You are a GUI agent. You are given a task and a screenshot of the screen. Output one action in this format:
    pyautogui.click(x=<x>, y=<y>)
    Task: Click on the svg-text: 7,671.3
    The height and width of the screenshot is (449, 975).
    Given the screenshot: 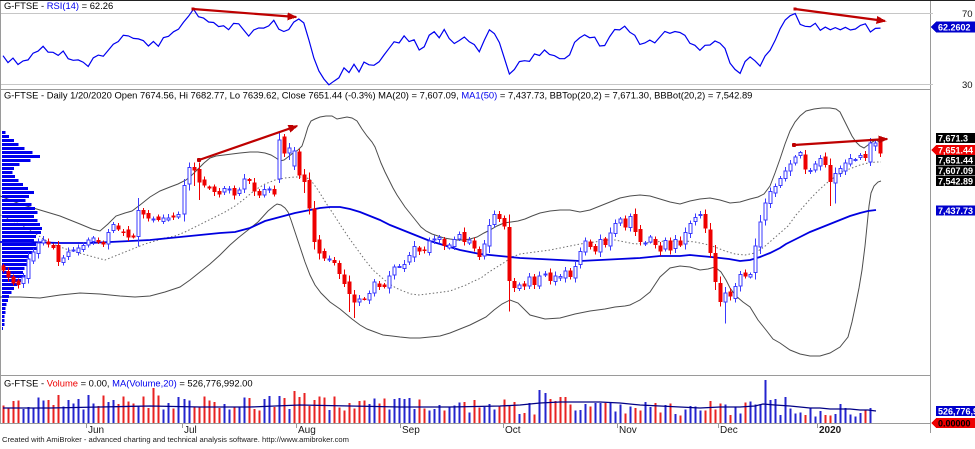 What is the action you would take?
    pyautogui.click(x=953, y=138)
    